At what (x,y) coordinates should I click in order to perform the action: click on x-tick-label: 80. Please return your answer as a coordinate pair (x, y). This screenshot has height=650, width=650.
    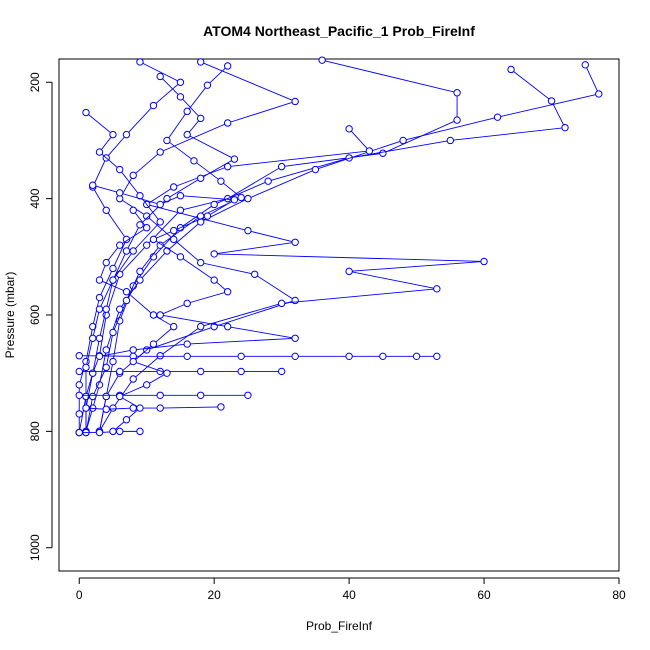
    Looking at the image, I should click on (619, 595).